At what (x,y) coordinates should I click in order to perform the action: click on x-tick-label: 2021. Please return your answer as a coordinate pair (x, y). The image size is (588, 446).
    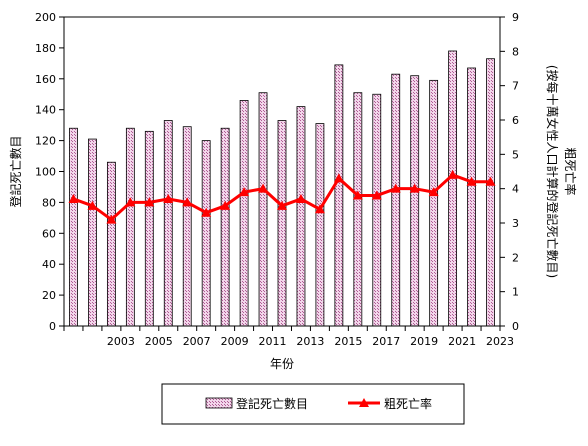
    Looking at the image, I should click on (462, 341).